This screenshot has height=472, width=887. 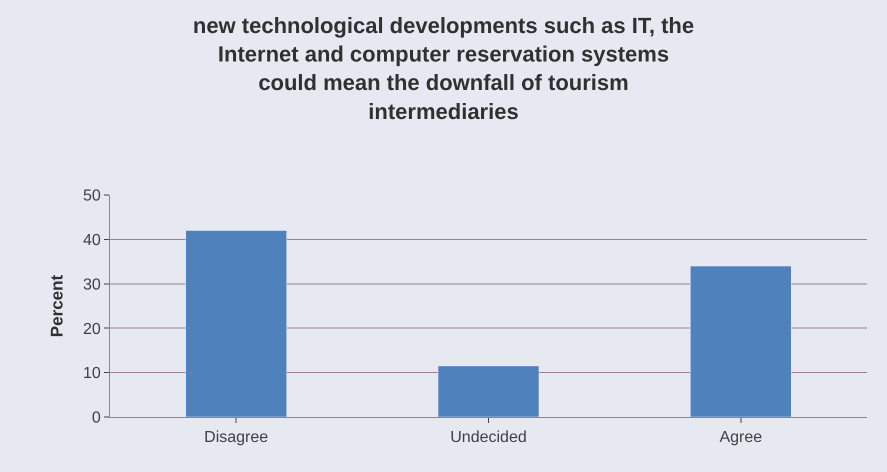 What do you see at coordinates (443, 68) in the screenshot?
I see `chart-title: new technological developments such as IT, the Internet and computer reservation systems could mean the downfall of tourism intermediaries` at bounding box center [443, 68].